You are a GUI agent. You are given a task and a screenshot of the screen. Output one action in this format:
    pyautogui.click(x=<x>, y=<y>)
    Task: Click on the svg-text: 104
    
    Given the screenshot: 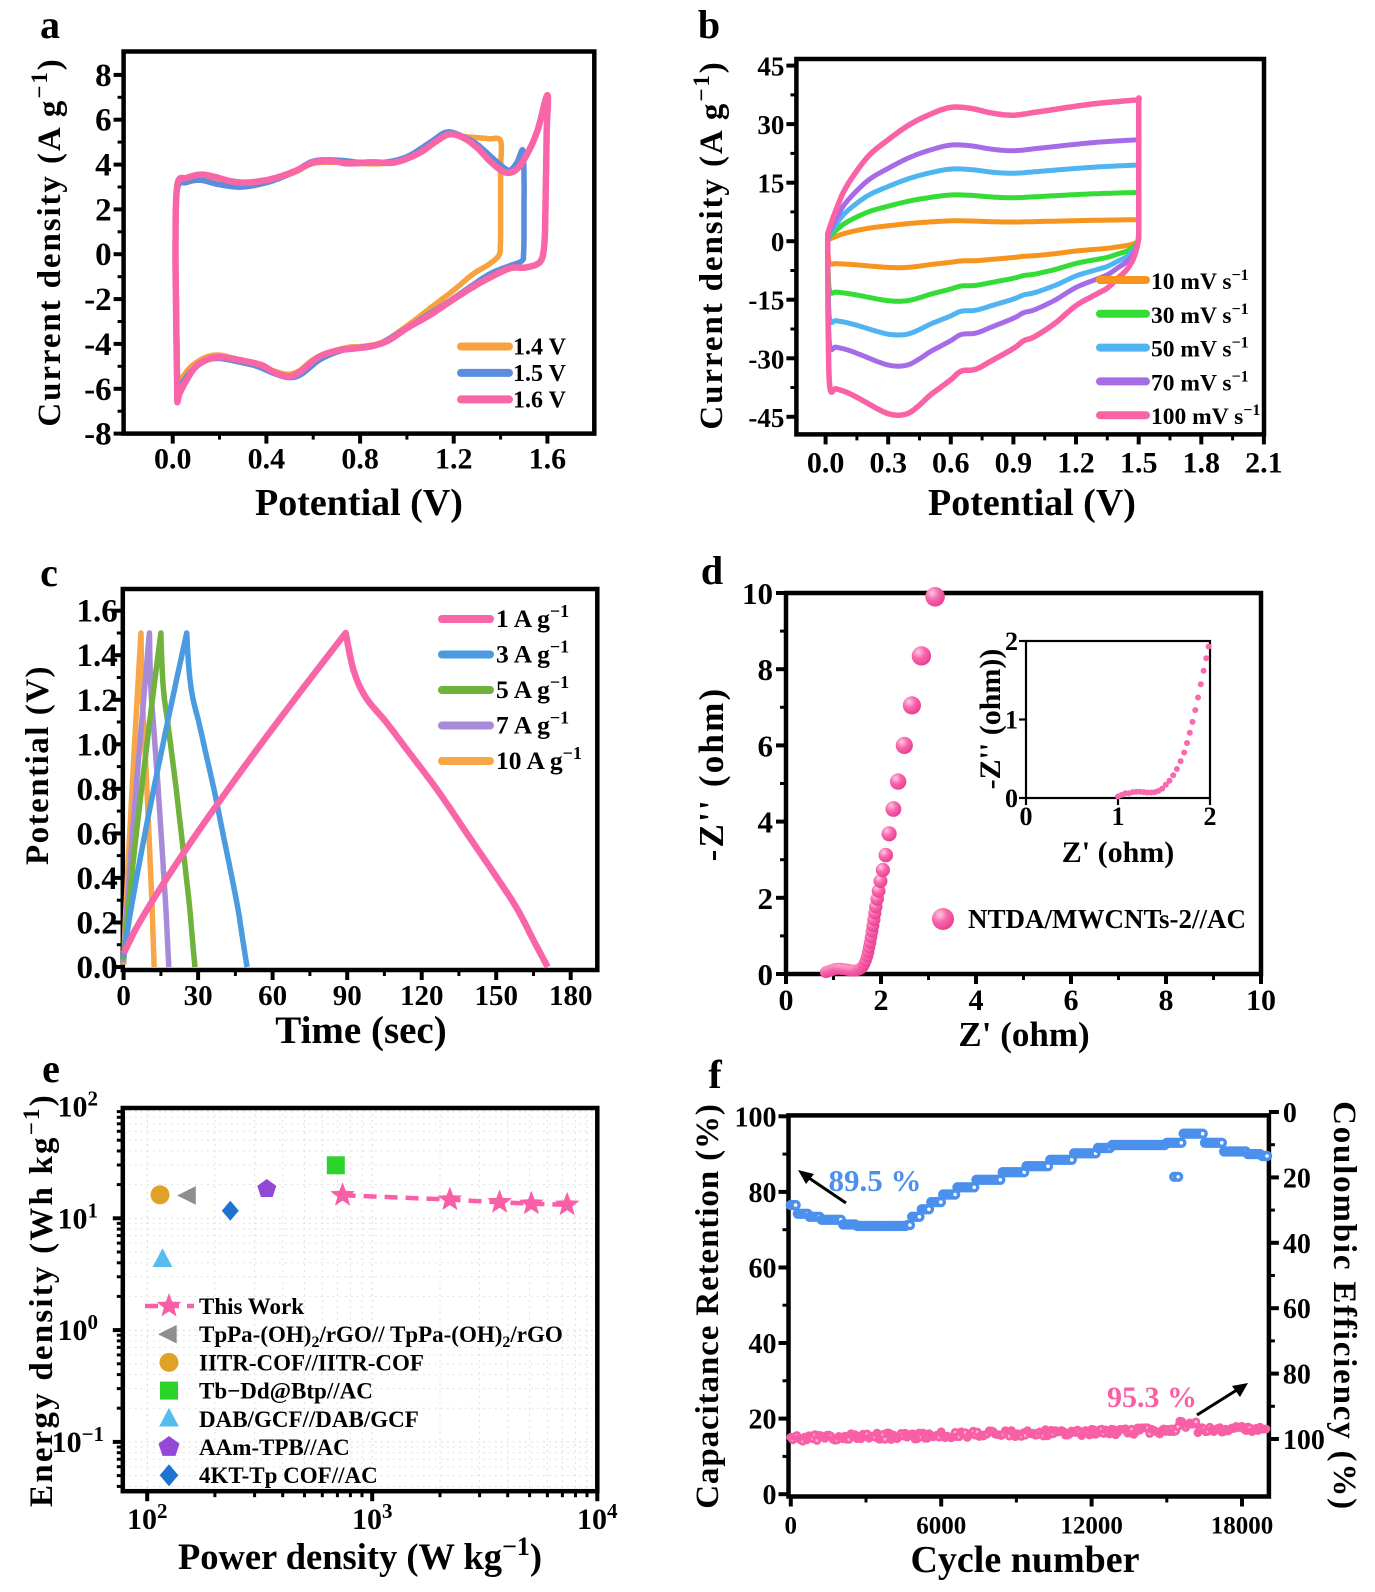 What is the action you would take?
    pyautogui.click(x=597, y=1517)
    